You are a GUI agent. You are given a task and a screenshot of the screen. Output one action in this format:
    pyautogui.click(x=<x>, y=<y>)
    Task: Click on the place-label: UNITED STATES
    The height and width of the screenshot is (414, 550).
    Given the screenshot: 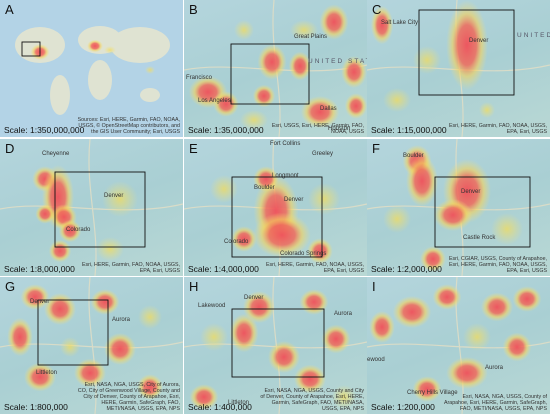 What is the action you would take?
    pyautogui.click(x=533, y=35)
    